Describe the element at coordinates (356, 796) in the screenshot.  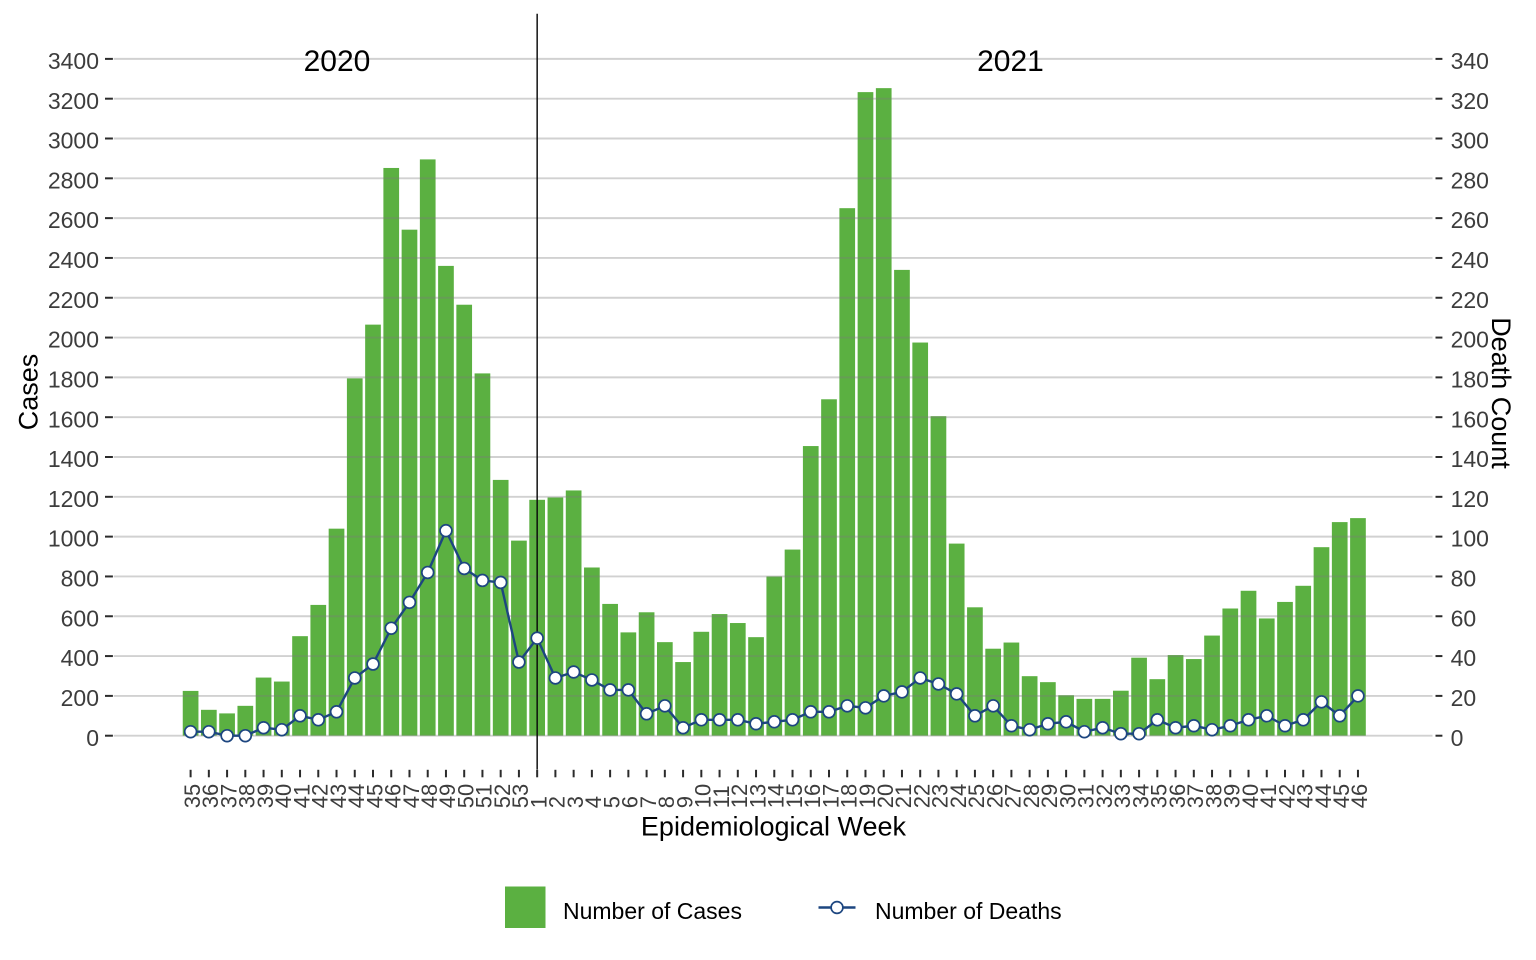
I see `svg-text: 44` at that location.